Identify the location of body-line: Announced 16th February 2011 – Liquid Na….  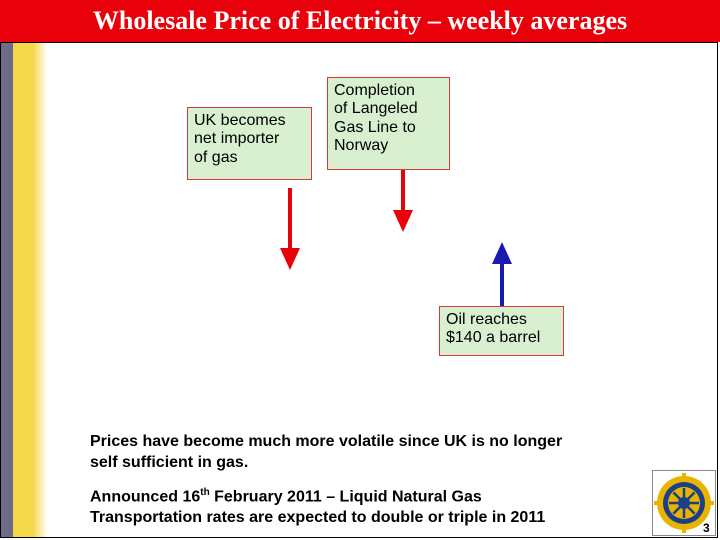
(317, 497).